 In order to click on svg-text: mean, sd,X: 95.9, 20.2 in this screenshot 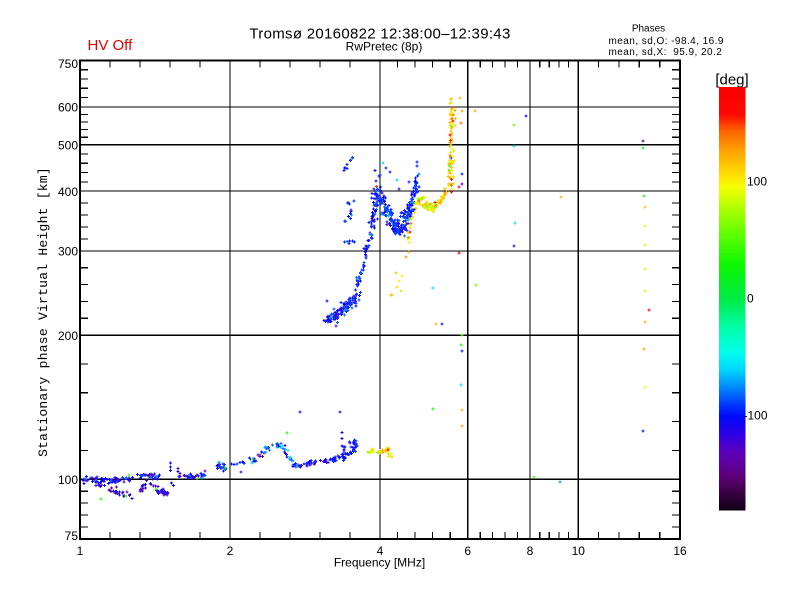, I will do `click(666, 52)`.